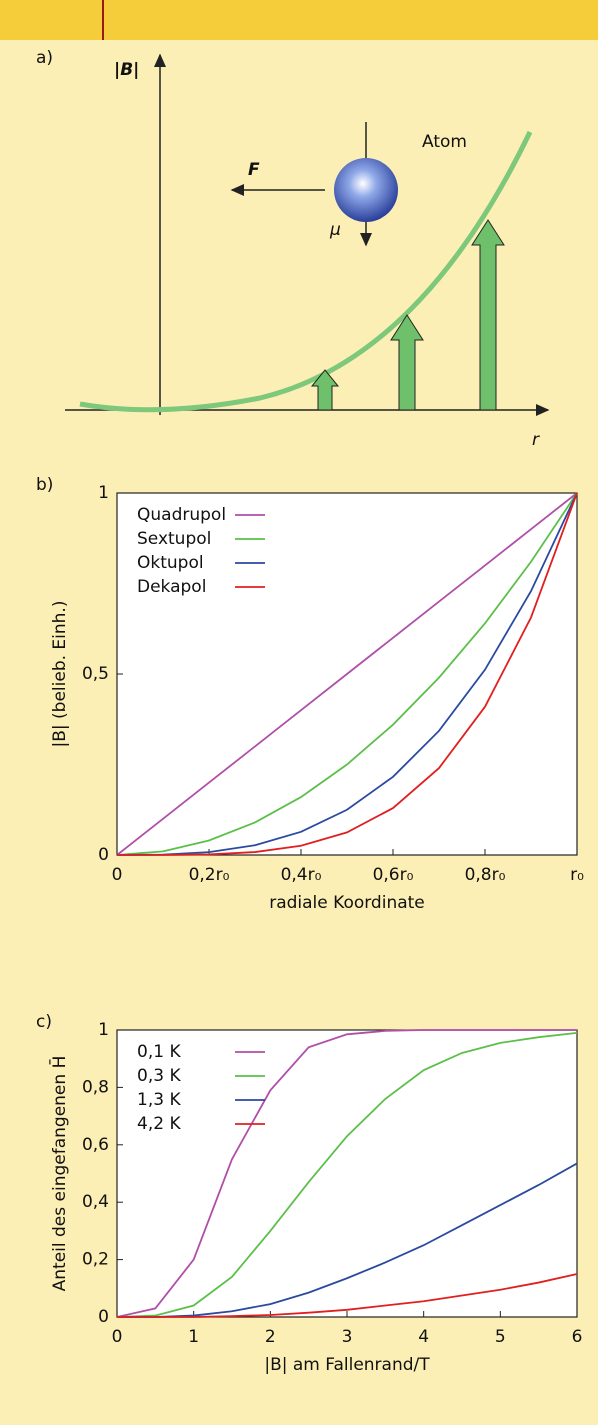 The height and width of the screenshot is (1425, 598). What do you see at coordinates (171, 587) in the screenshot?
I see `legend-label: Dekapol` at bounding box center [171, 587].